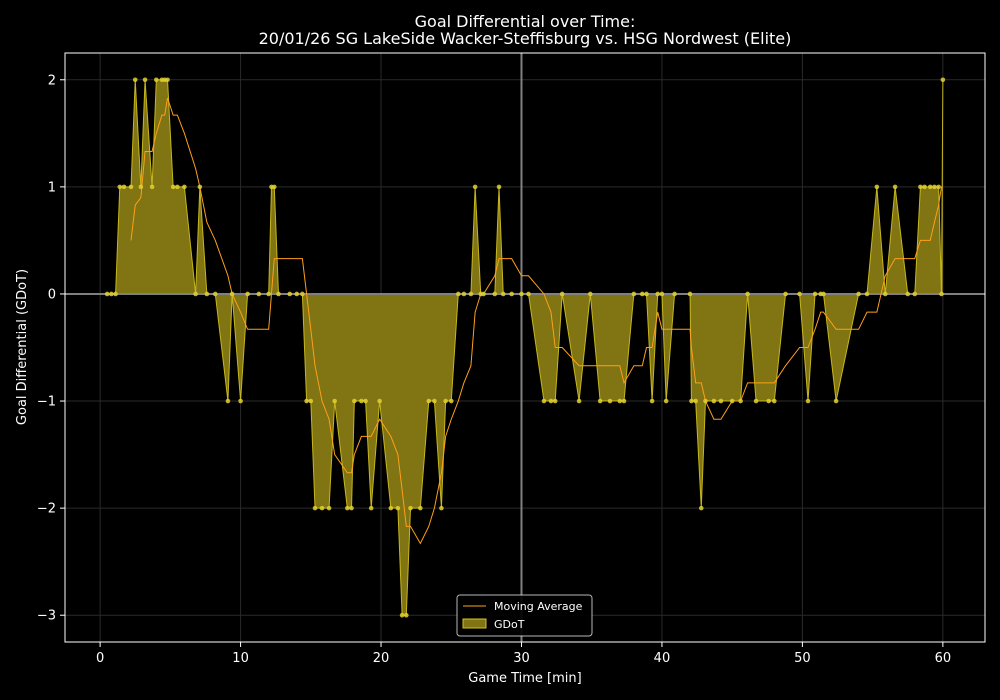 This screenshot has width=1000, height=700. Describe the element at coordinates (46, 509) in the screenshot. I see `y-tick-label: −2` at that location.